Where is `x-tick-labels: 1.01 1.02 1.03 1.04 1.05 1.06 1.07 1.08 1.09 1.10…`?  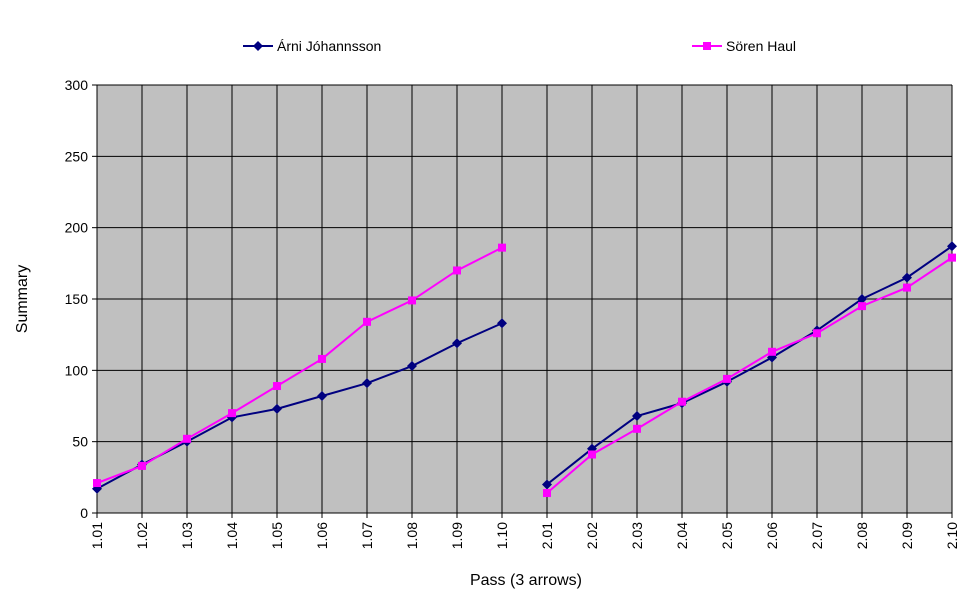 x-tick-labels: 1.01 1.02 1.03 1.04 1.05 1.06 1.07 1.08 1.09 1.10… is located at coordinates (524, 535).